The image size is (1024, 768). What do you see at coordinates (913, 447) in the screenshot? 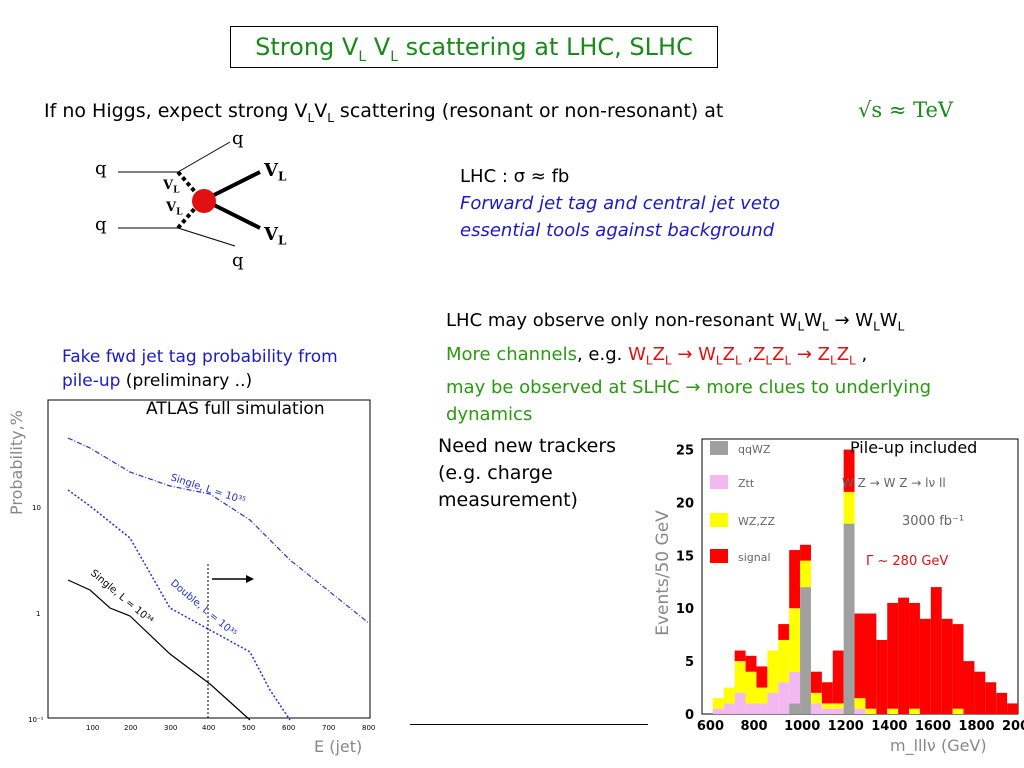
I see `pile-up-label: Pile-up included` at bounding box center [913, 447].